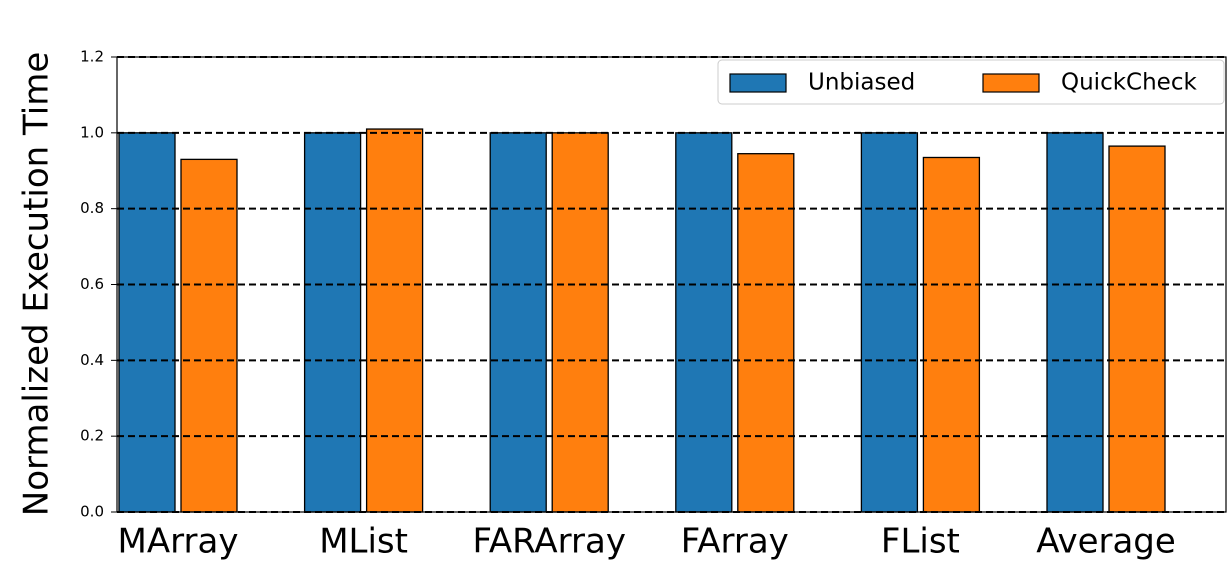  I want to click on y-tick-label: 0.8, so click(92, 208).